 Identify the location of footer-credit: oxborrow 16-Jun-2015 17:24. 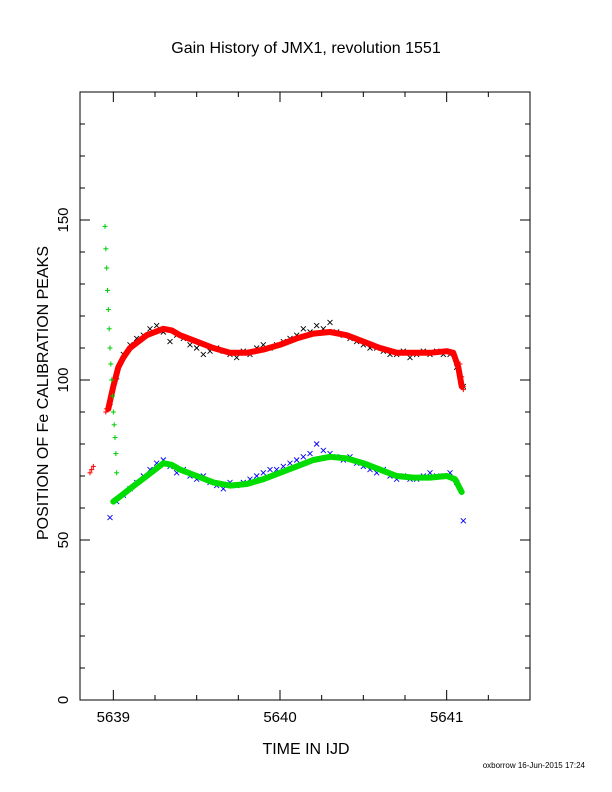
(534, 765).